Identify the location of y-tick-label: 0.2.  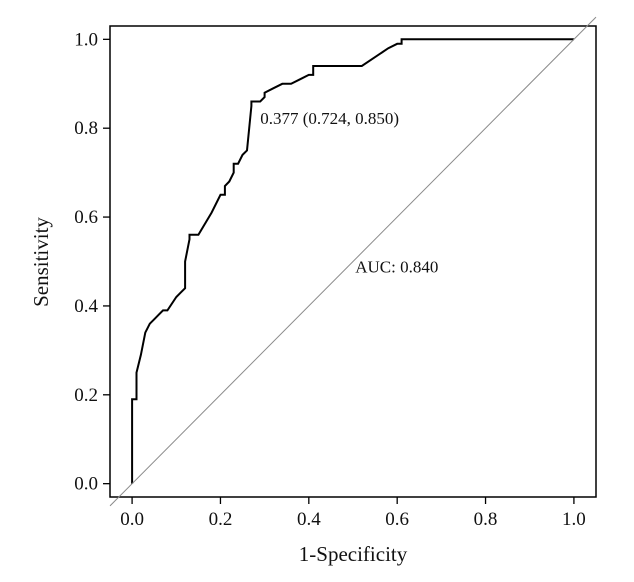
(86, 395).